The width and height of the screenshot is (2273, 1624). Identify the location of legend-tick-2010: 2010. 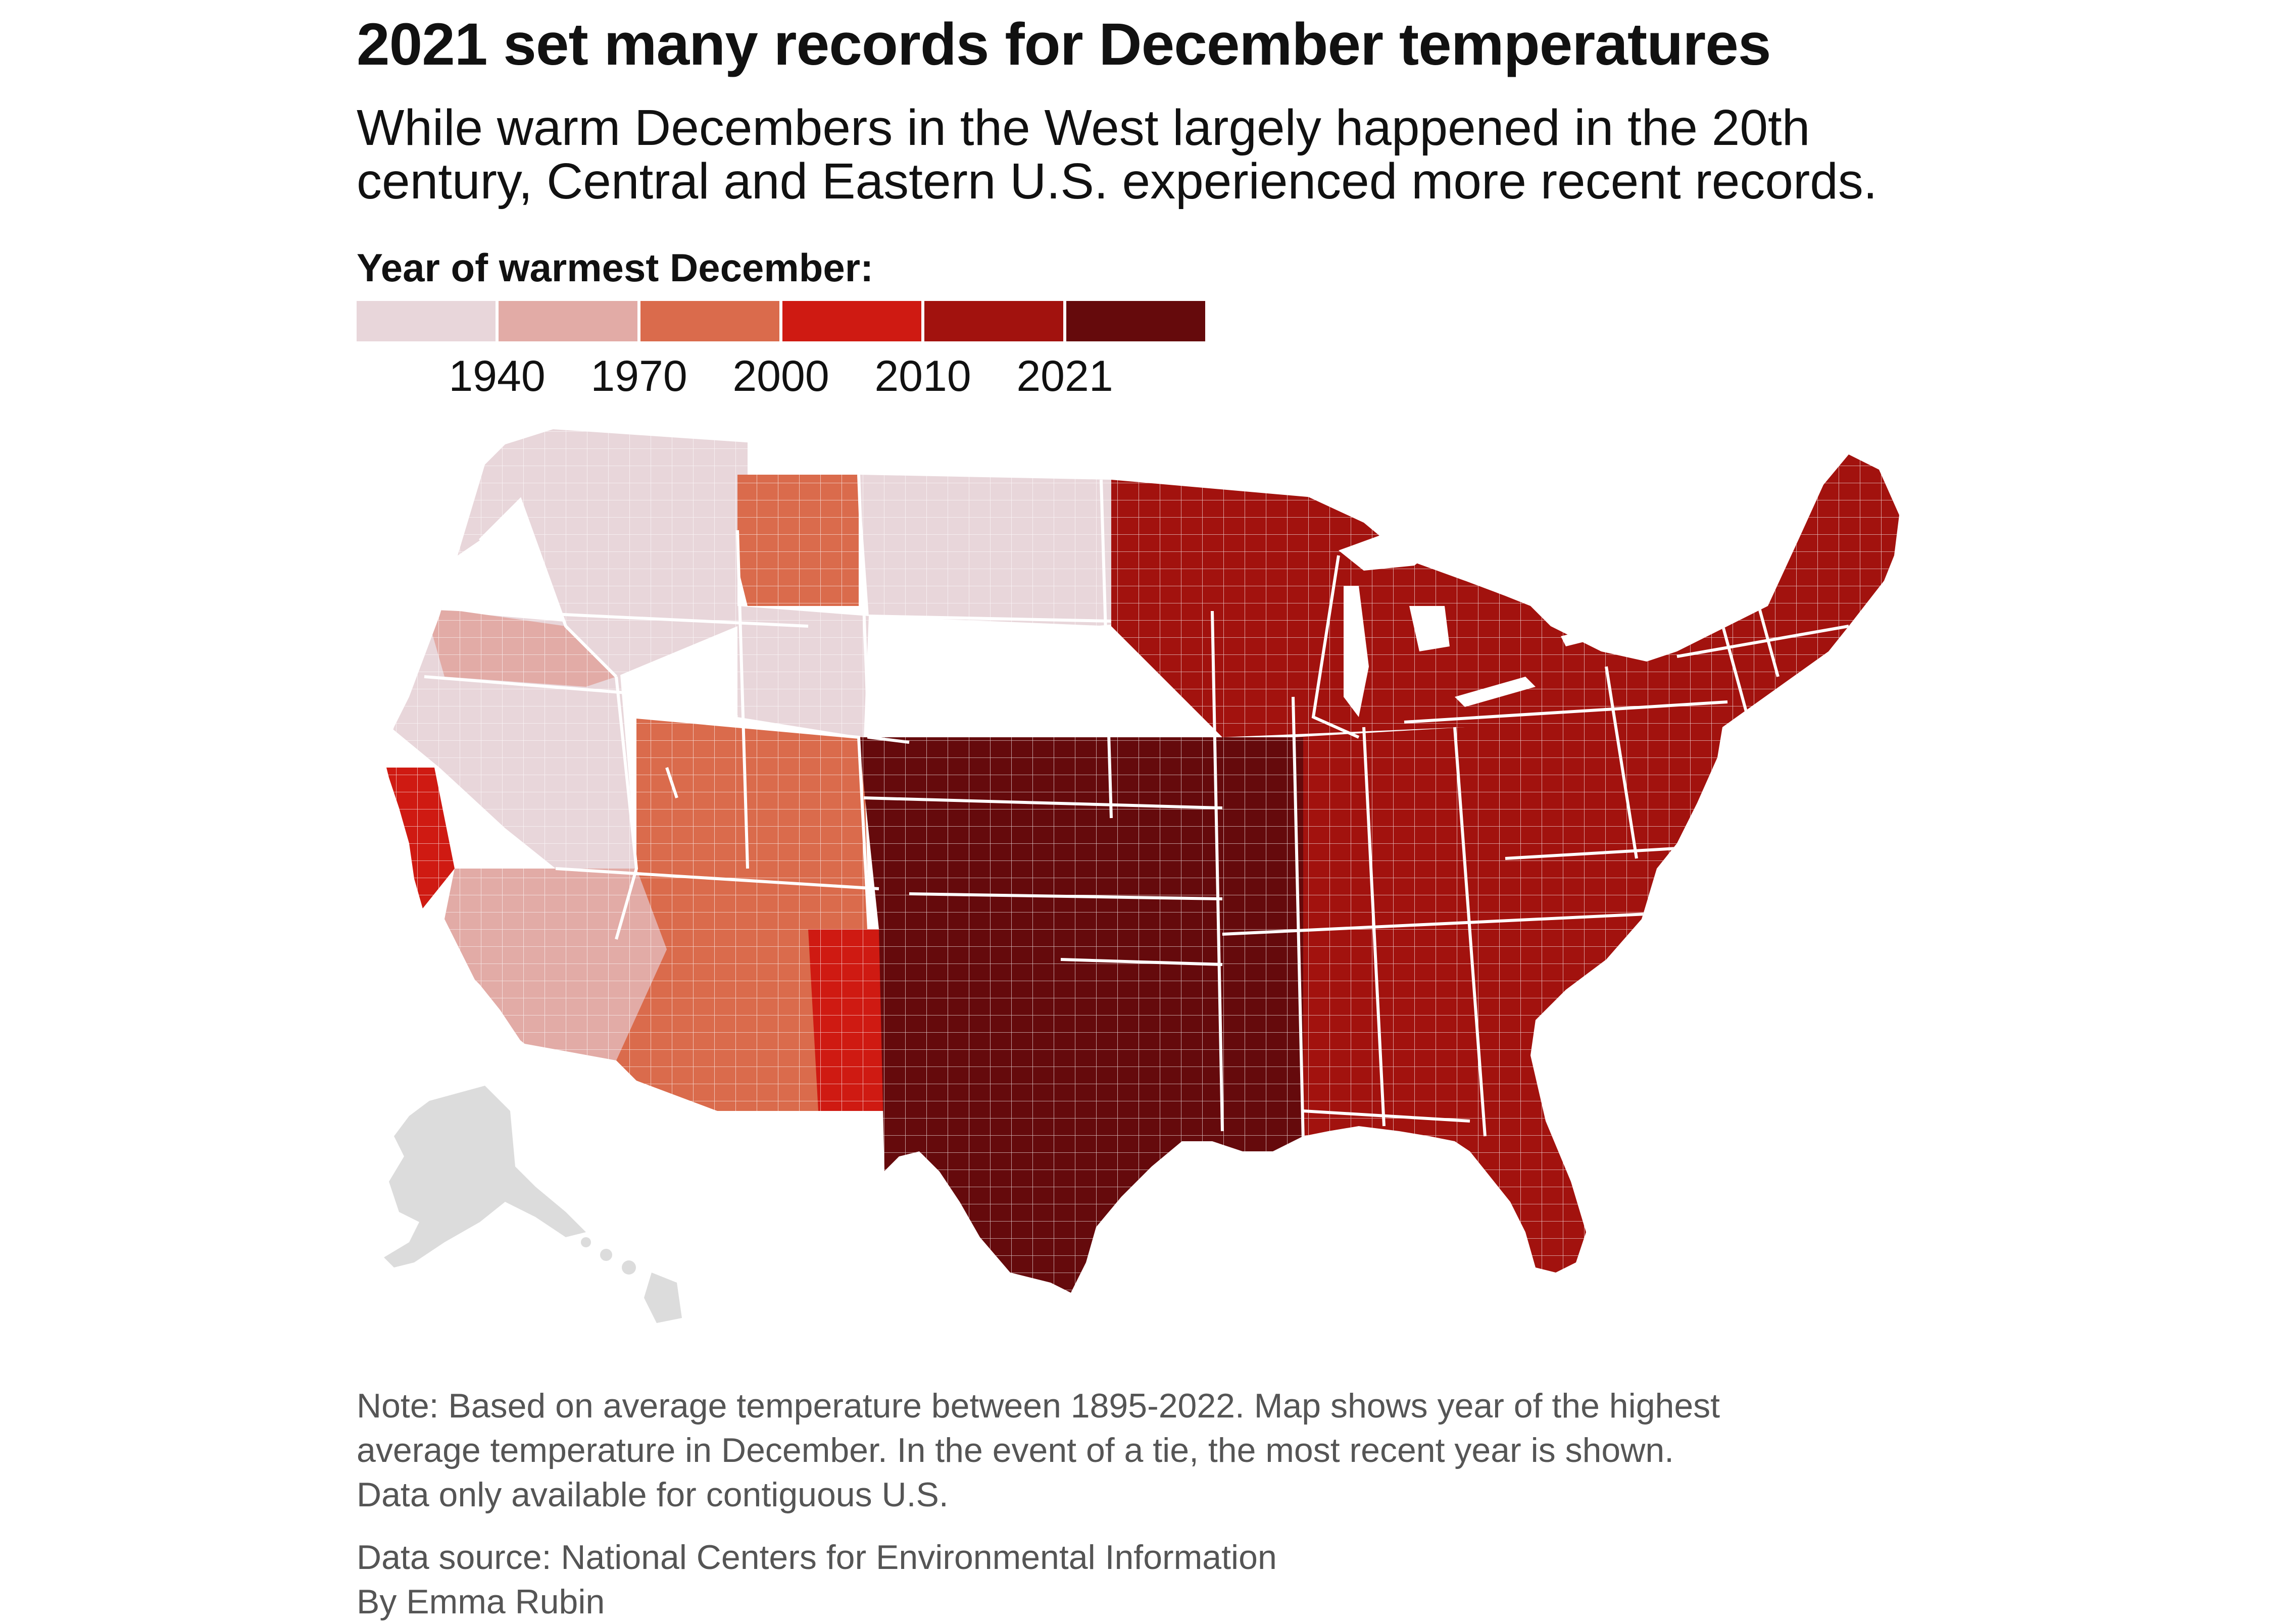
(922, 376).